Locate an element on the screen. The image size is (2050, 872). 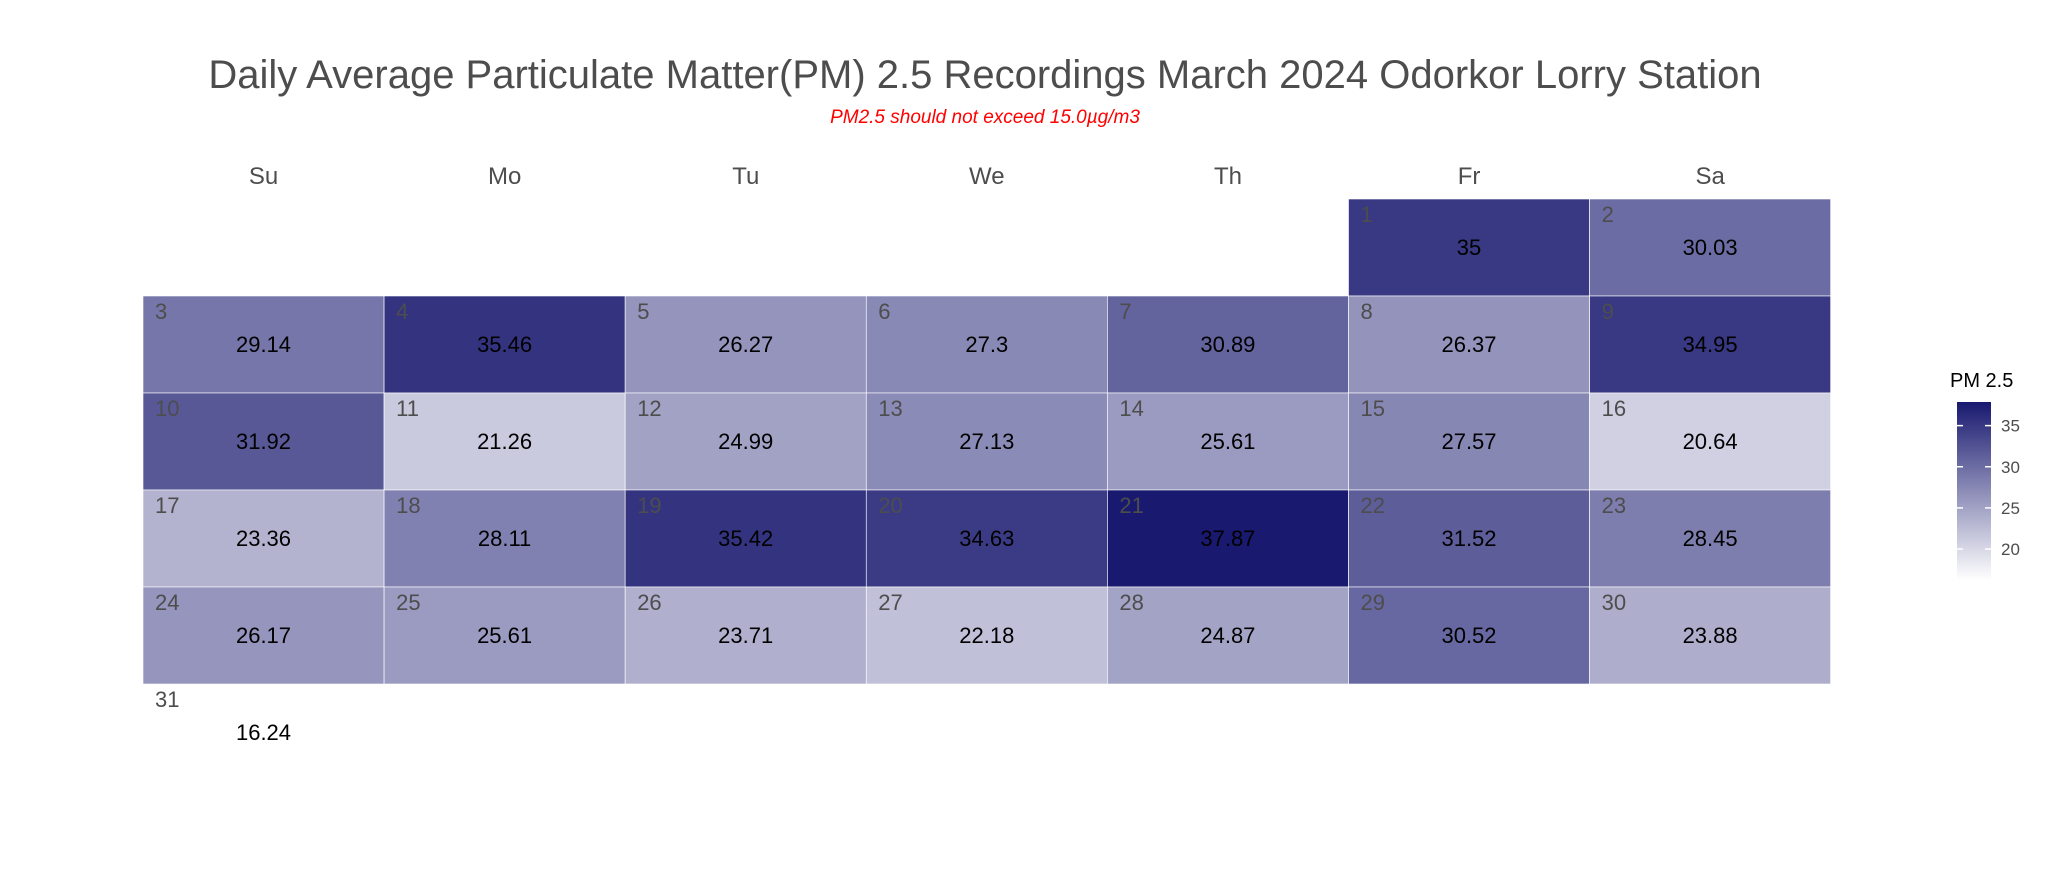
day-cell: 29 30.52 is located at coordinates (1469, 635).